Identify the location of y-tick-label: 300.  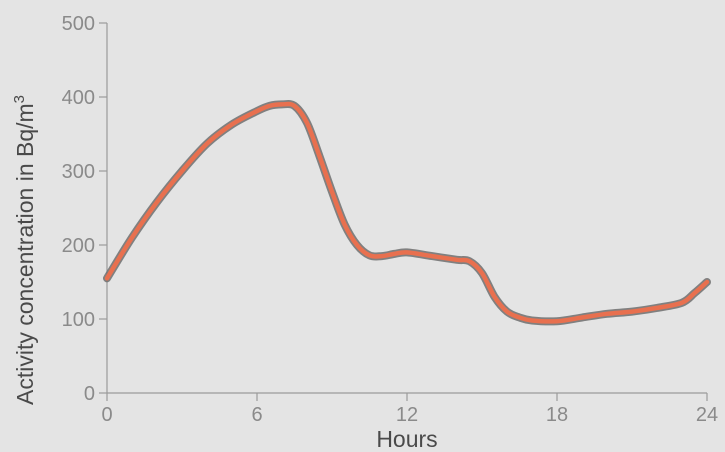
(78, 172).